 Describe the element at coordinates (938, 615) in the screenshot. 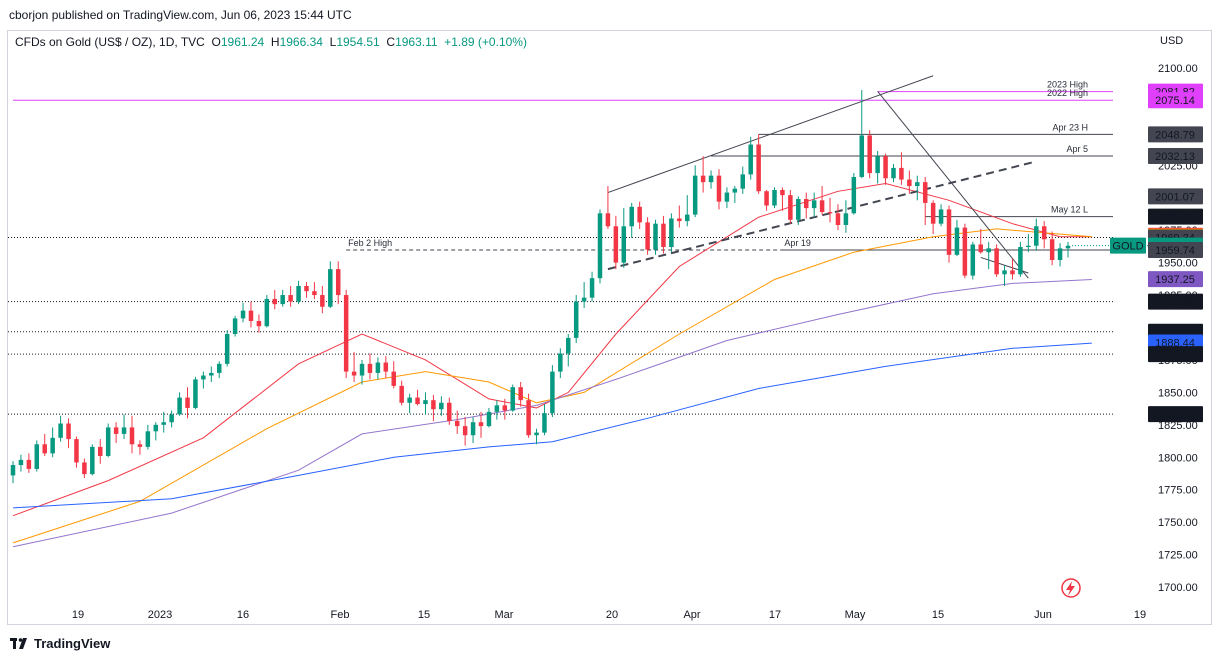

I see `x-tick-label: 15` at that location.